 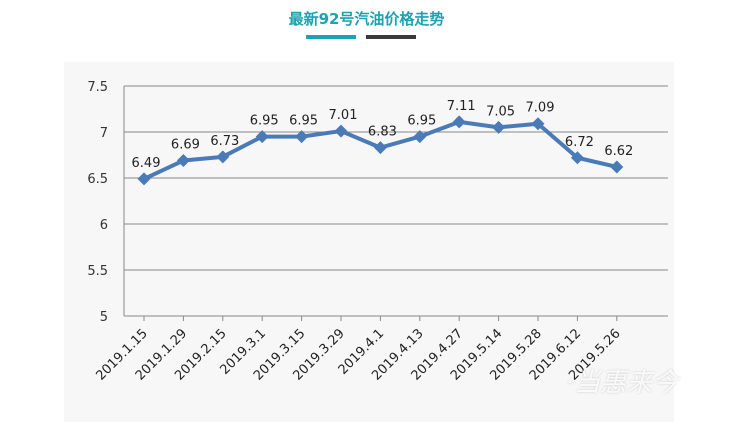 I want to click on watermark: ·当惠来今, so click(x=622, y=383).